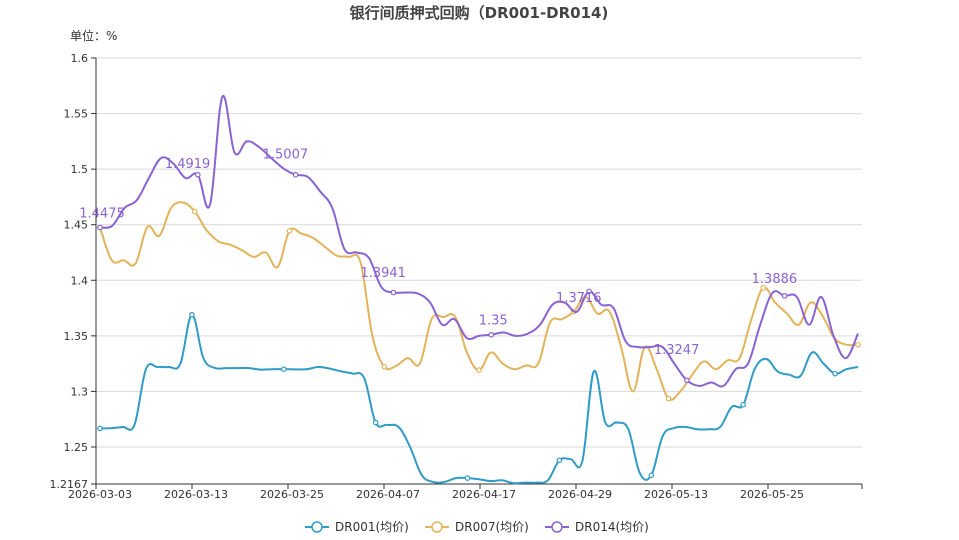 This screenshot has height=540, width=959. What do you see at coordinates (69, 484) in the screenshot?
I see `y-tick-label: 1.2167` at bounding box center [69, 484].